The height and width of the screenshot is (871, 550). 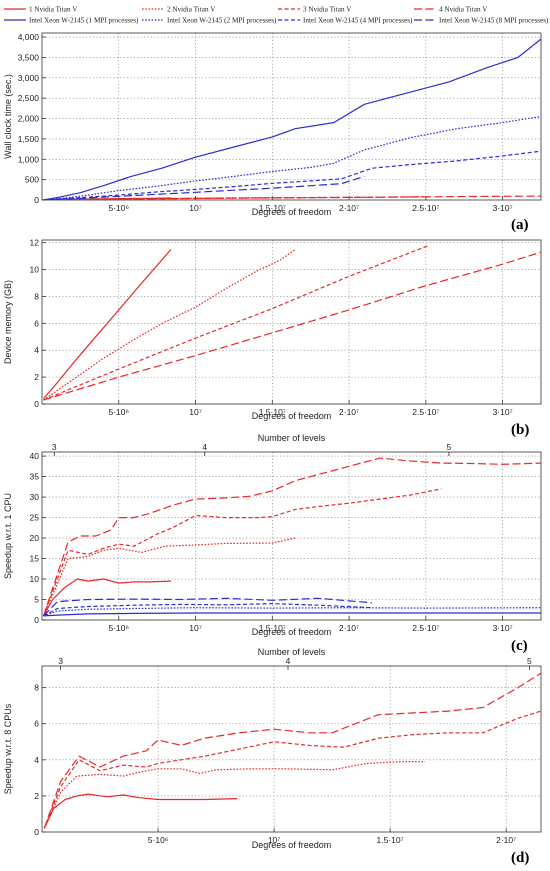 What do you see at coordinates (35, 538) in the screenshot?
I see `y-tick-label: 20` at bounding box center [35, 538].